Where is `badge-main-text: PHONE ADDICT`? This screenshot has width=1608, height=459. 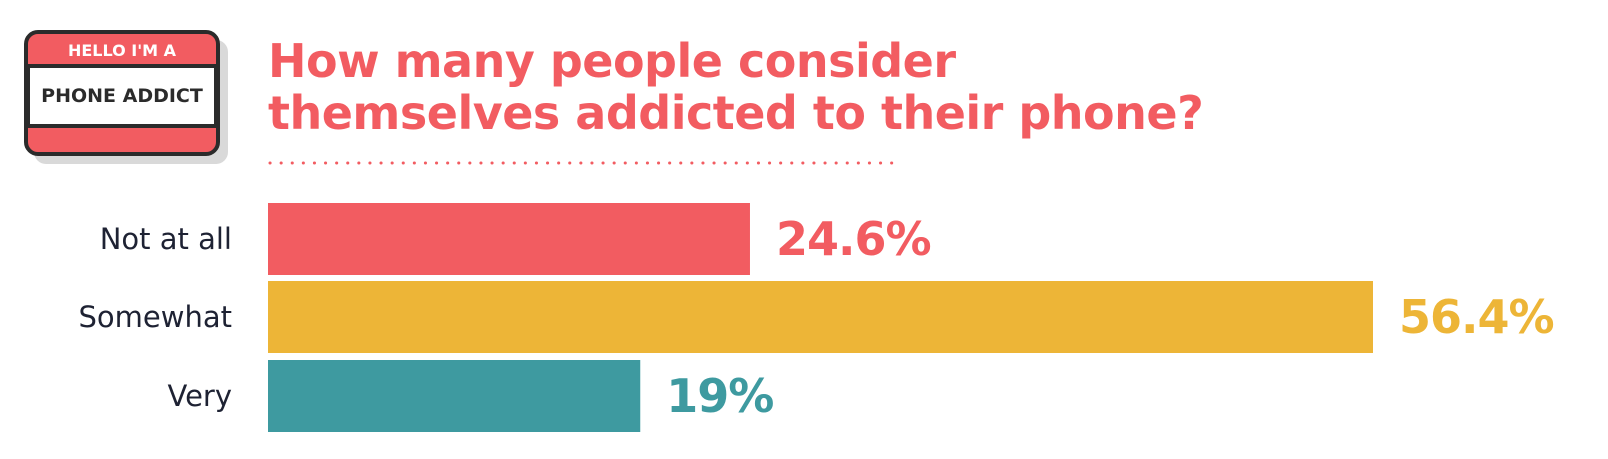 badge-main-text: PHONE ADDICT is located at coordinates (122, 96).